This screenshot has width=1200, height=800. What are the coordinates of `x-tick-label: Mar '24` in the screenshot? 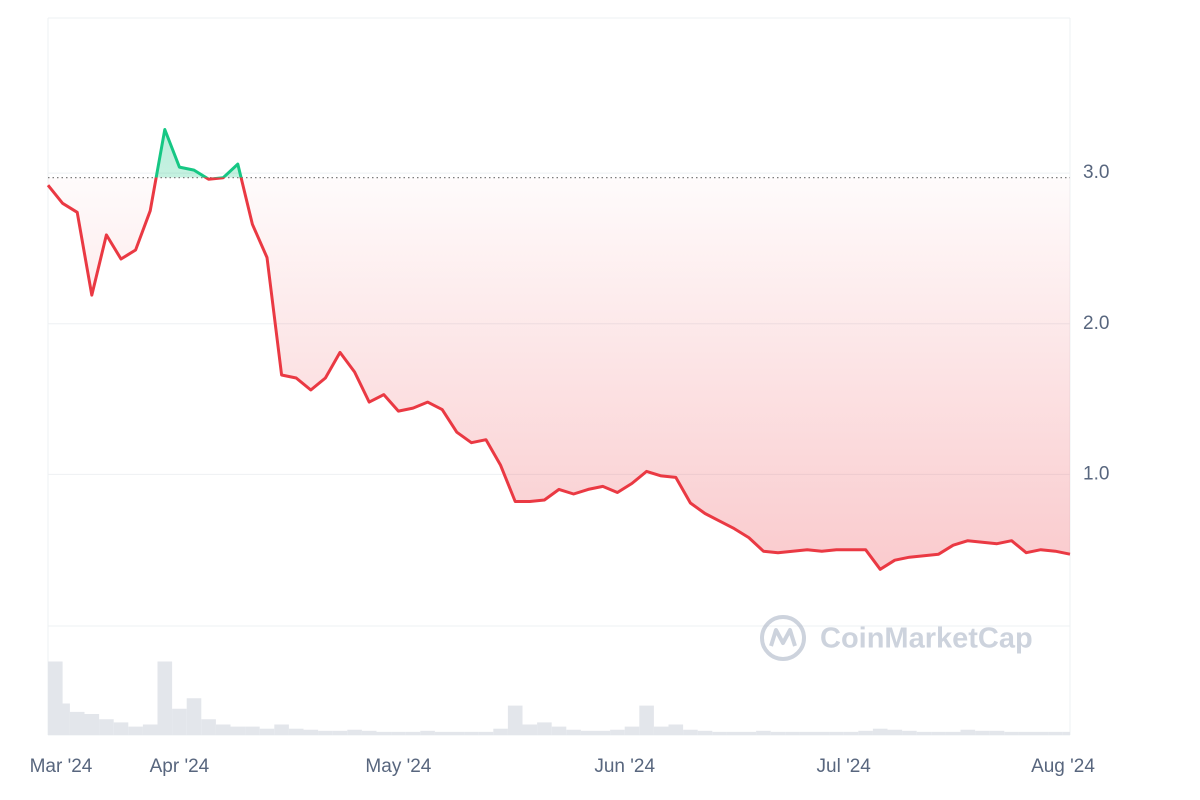 It's located at (61, 766).